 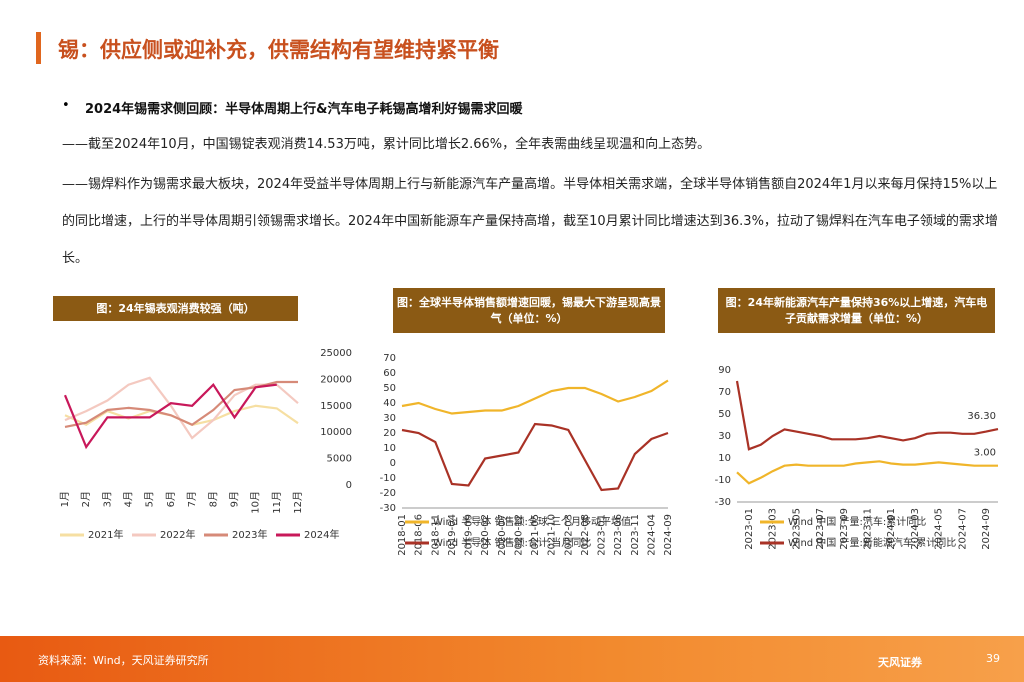 What do you see at coordinates (535, 535) in the screenshot?
I see `x-tick-label: 2021-05` at bounding box center [535, 535].